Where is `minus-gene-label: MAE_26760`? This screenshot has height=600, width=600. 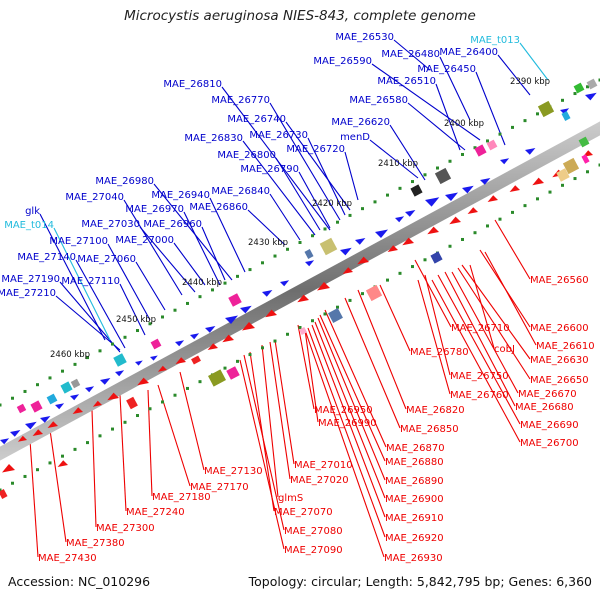 minus-gene-label: MAE_26760 is located at coordinates (479, 395).